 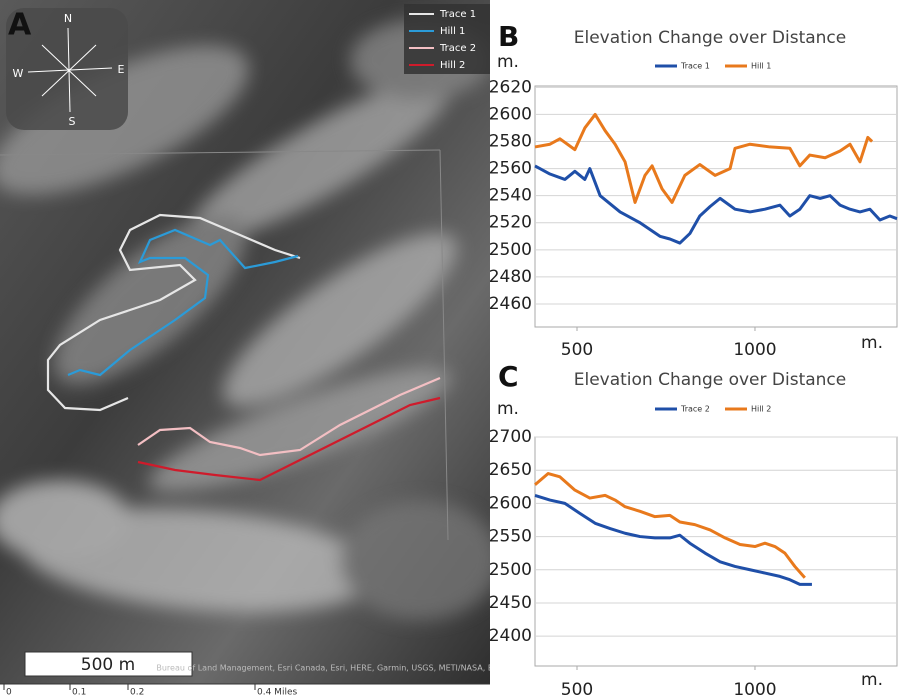 I want to click on scale-tick-label: 0.4 Miles, so click(x=277, y=693).